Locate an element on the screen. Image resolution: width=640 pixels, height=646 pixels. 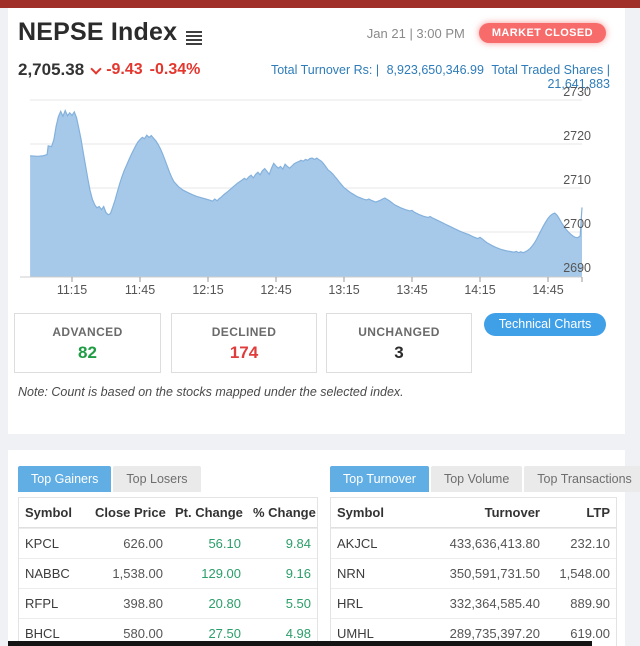
header-right: Jan 21 | 3:00 PM MARKET CLOSED is located at coordinates (486, 33).